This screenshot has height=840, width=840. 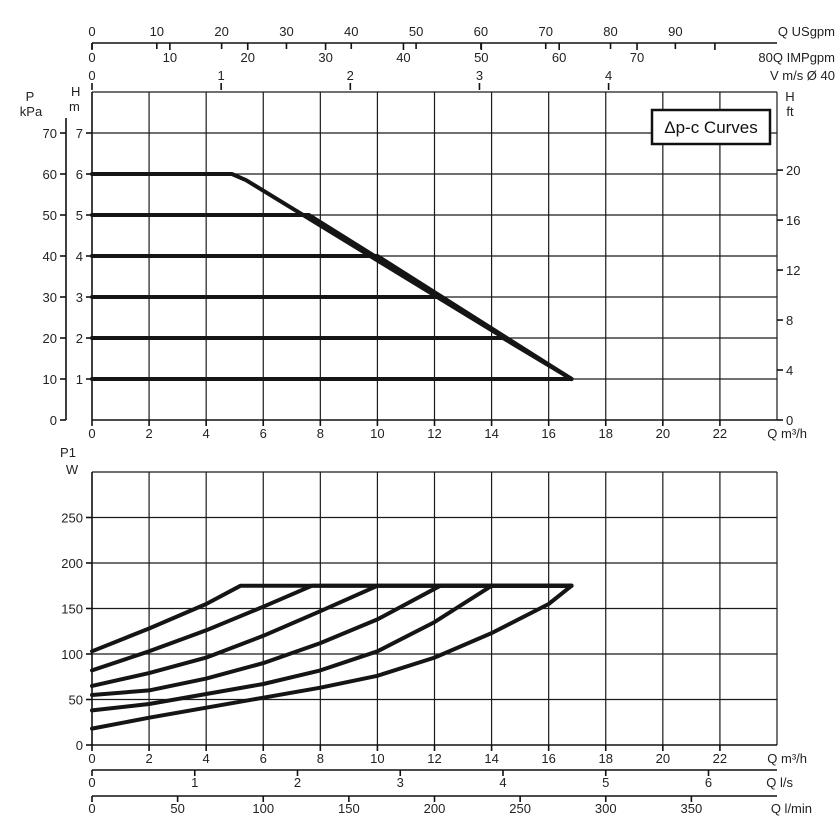 I want to click on q-tick-label-upper: 6, so click(x=263, y=433).